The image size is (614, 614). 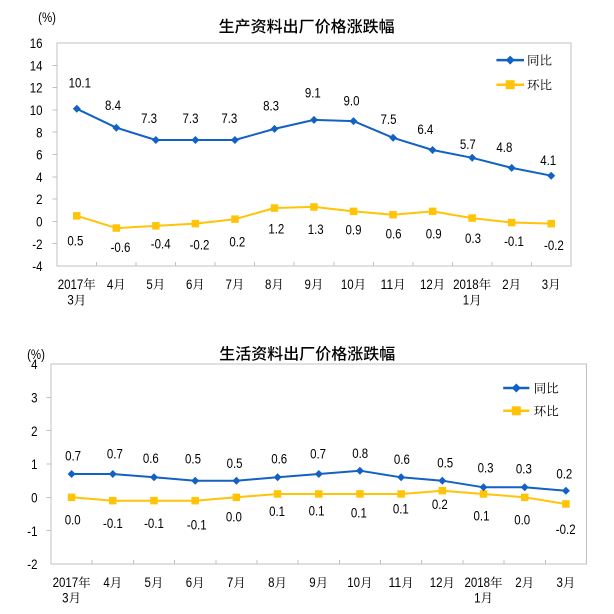 I want to click on svg-text: 14, so click(x=36, y=65).